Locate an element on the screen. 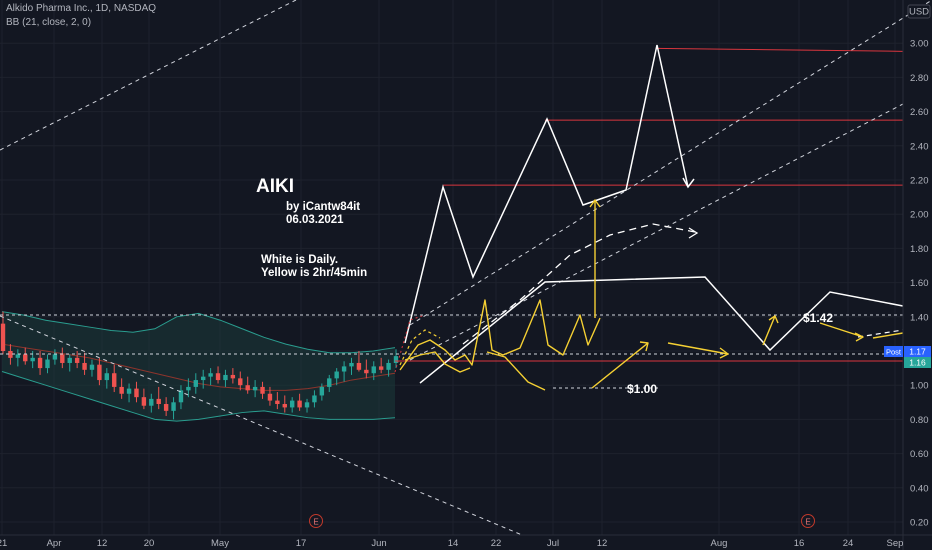 The height and width of the screenshot is (550, 932). earnings-e-icon: E is located at coordinates (315, 522).